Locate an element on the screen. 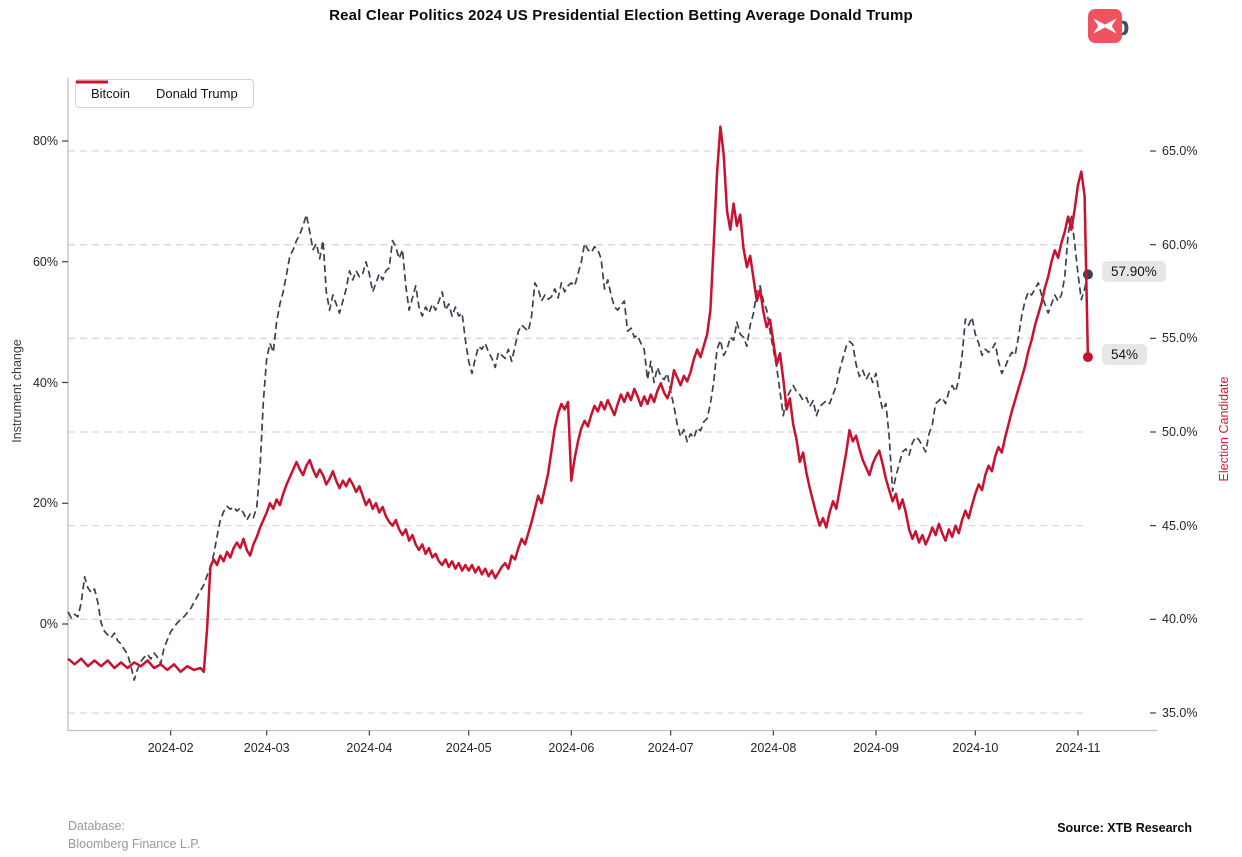  x-axis-tick-label: 2024-05 is located at coordinates (468, 747).